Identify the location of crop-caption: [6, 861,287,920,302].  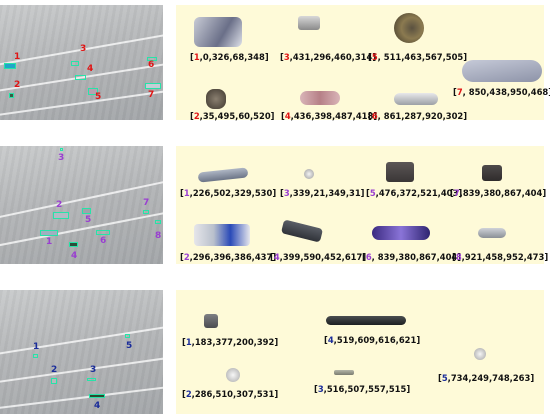
(418, 116).